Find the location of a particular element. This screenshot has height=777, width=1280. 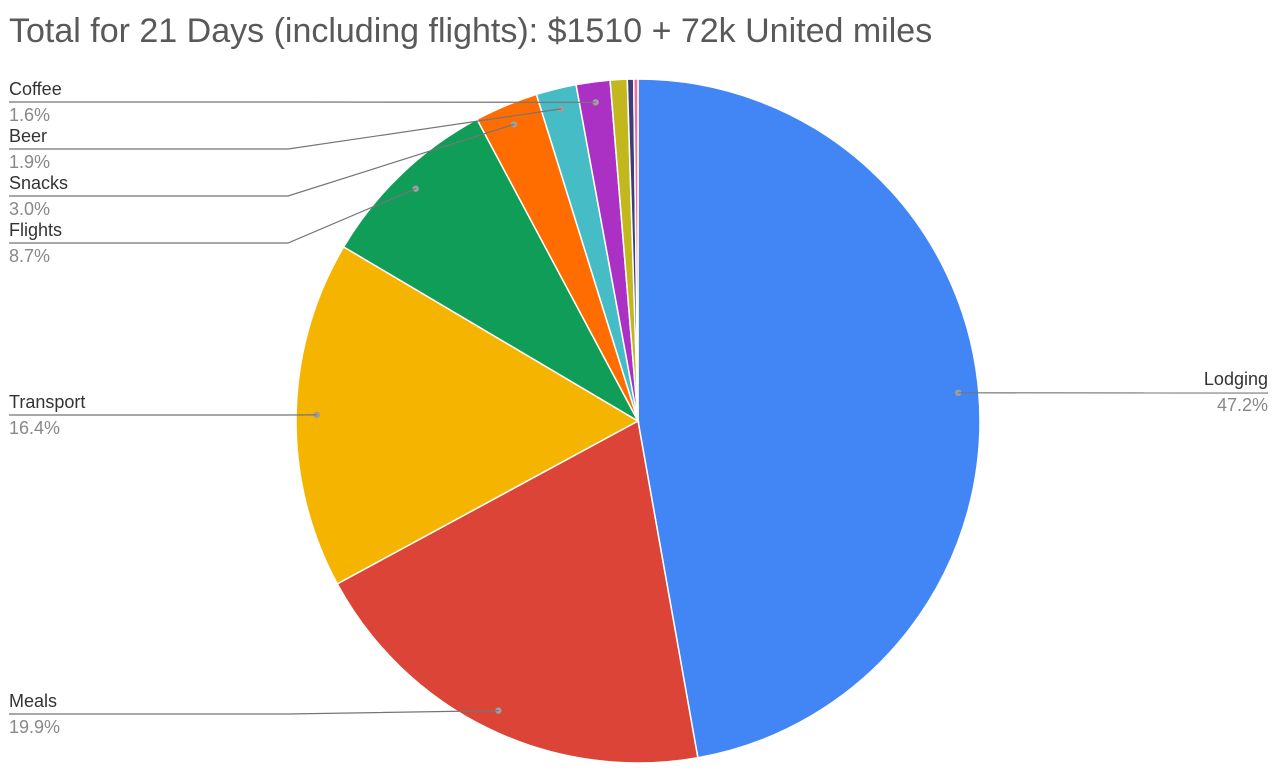

pie-slice-meals is located at coordinates (517, 591).